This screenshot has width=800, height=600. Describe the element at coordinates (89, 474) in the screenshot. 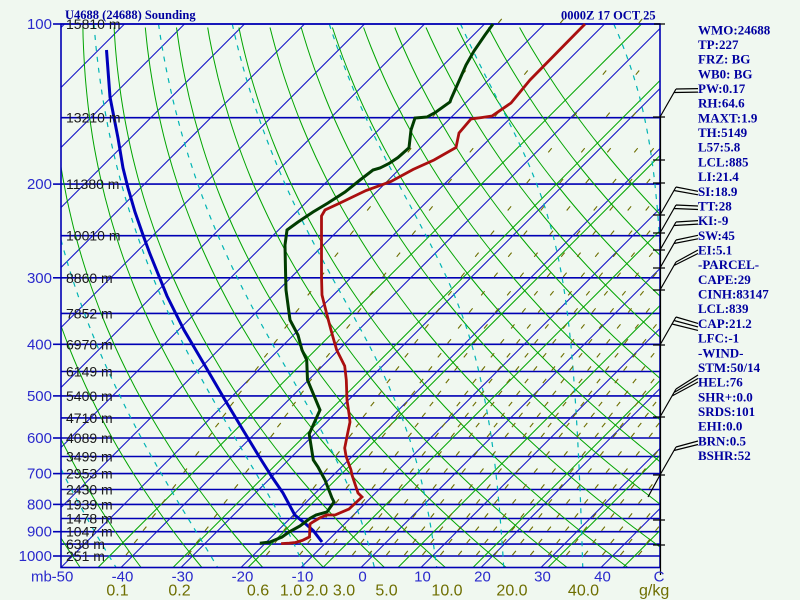

I see `svg-text: 2953 m` at that location.